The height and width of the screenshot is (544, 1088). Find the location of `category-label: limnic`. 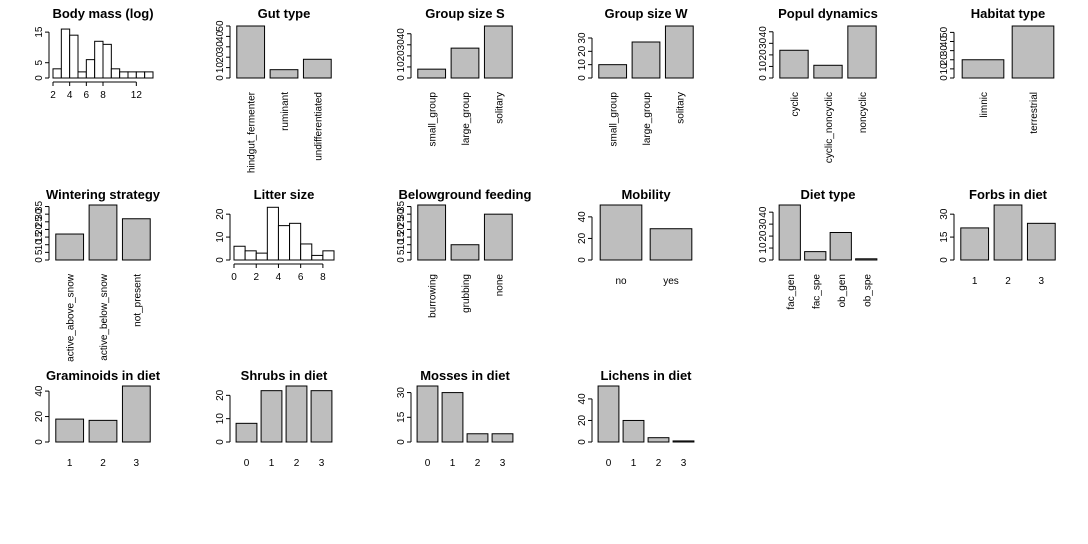

category-label: limnic is located at coordinates (984, 105).